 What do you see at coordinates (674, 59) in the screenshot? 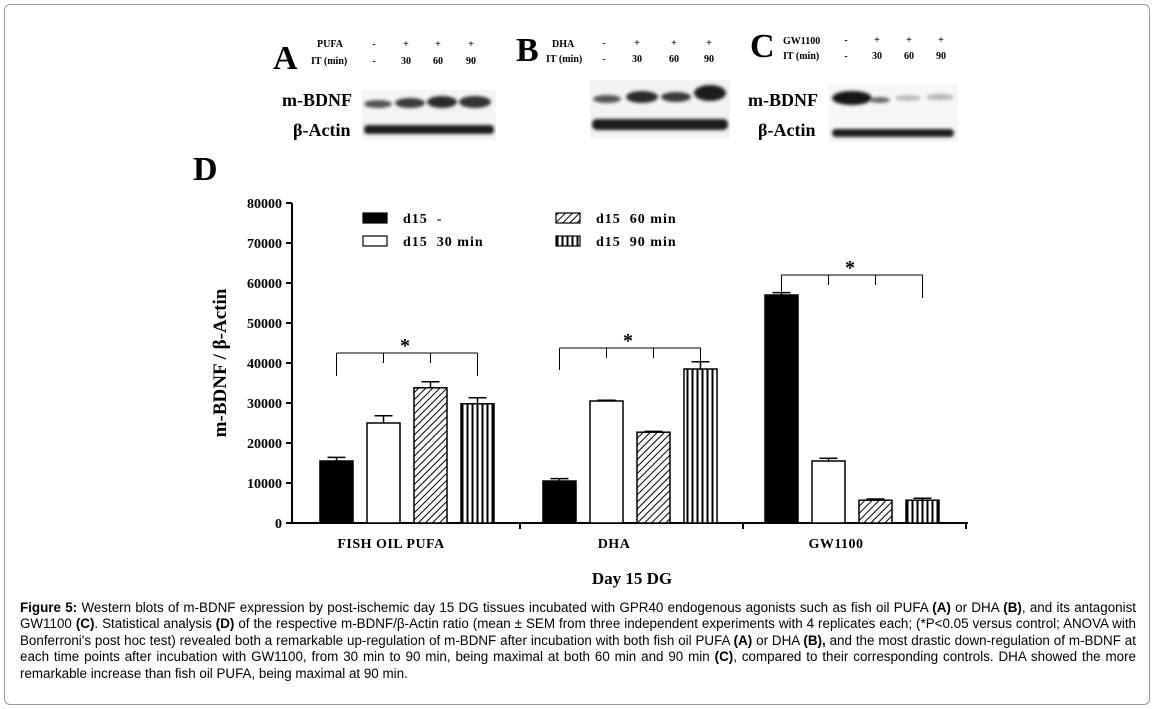
I see `panel-b-row2-val: 60` at bounding box center [674, 59].